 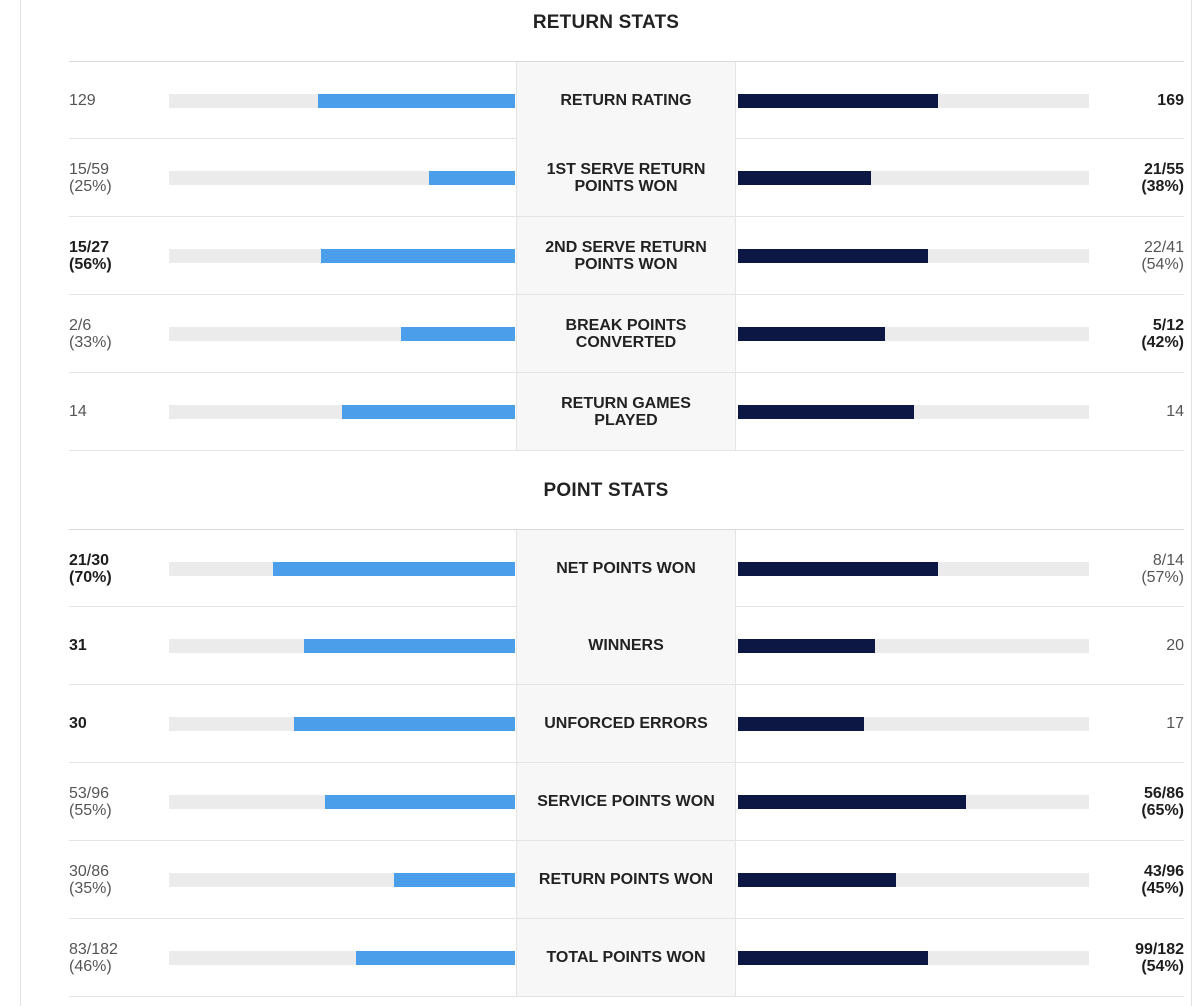 I want to click on player-1-value: 53/96 (55%), so click(x=90, y=801).